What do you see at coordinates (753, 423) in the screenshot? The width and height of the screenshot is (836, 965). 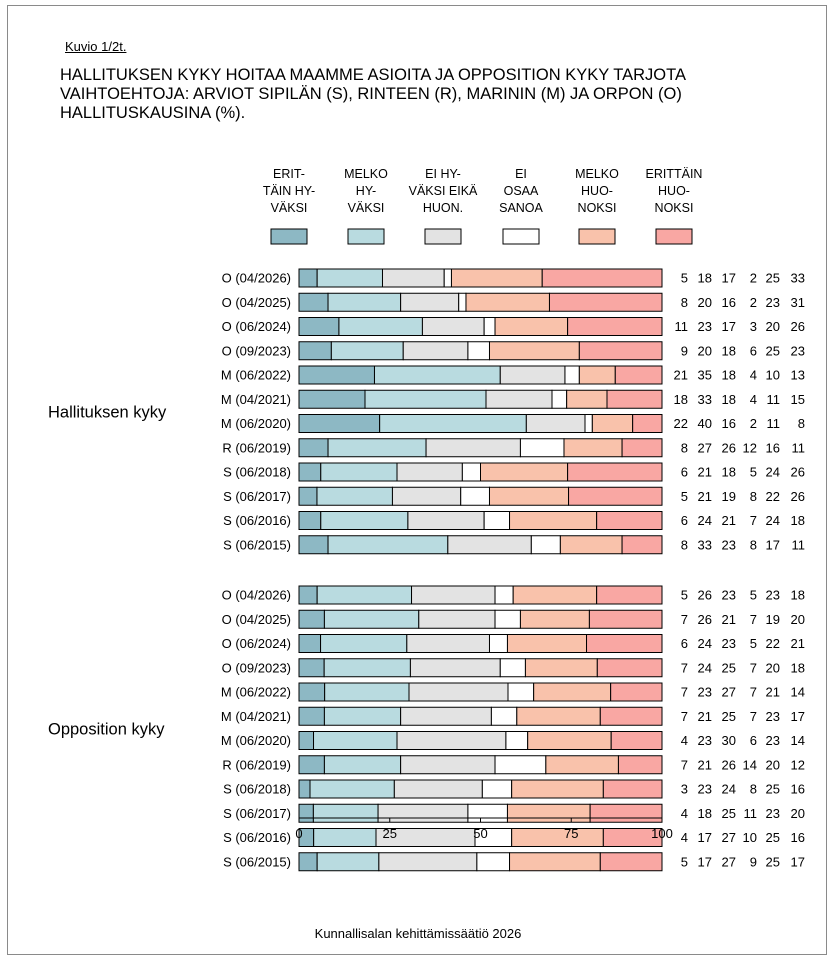 I see `value-label-hallitus-7-4: 2` at bounding box center [753, 423].